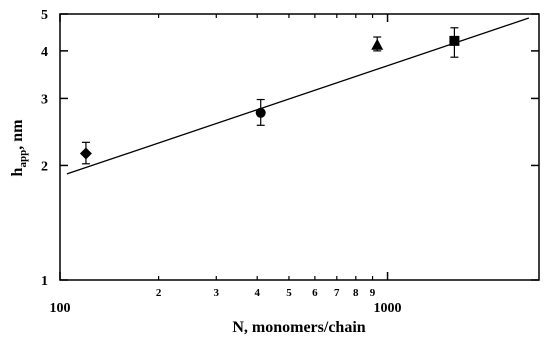 The image size is (551, 339). What do you see at coordinates (44, 15) in the screenshot?
I see `y-tick-label: 5` at bounding box center [44, 15].